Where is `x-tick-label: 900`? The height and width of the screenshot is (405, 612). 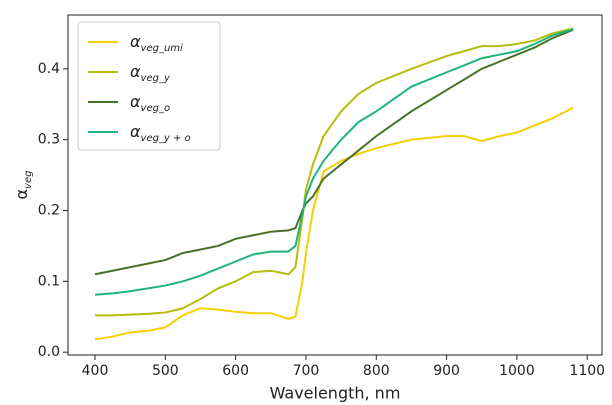
x-tick-label: 900 is located at coordinates (446, 371).